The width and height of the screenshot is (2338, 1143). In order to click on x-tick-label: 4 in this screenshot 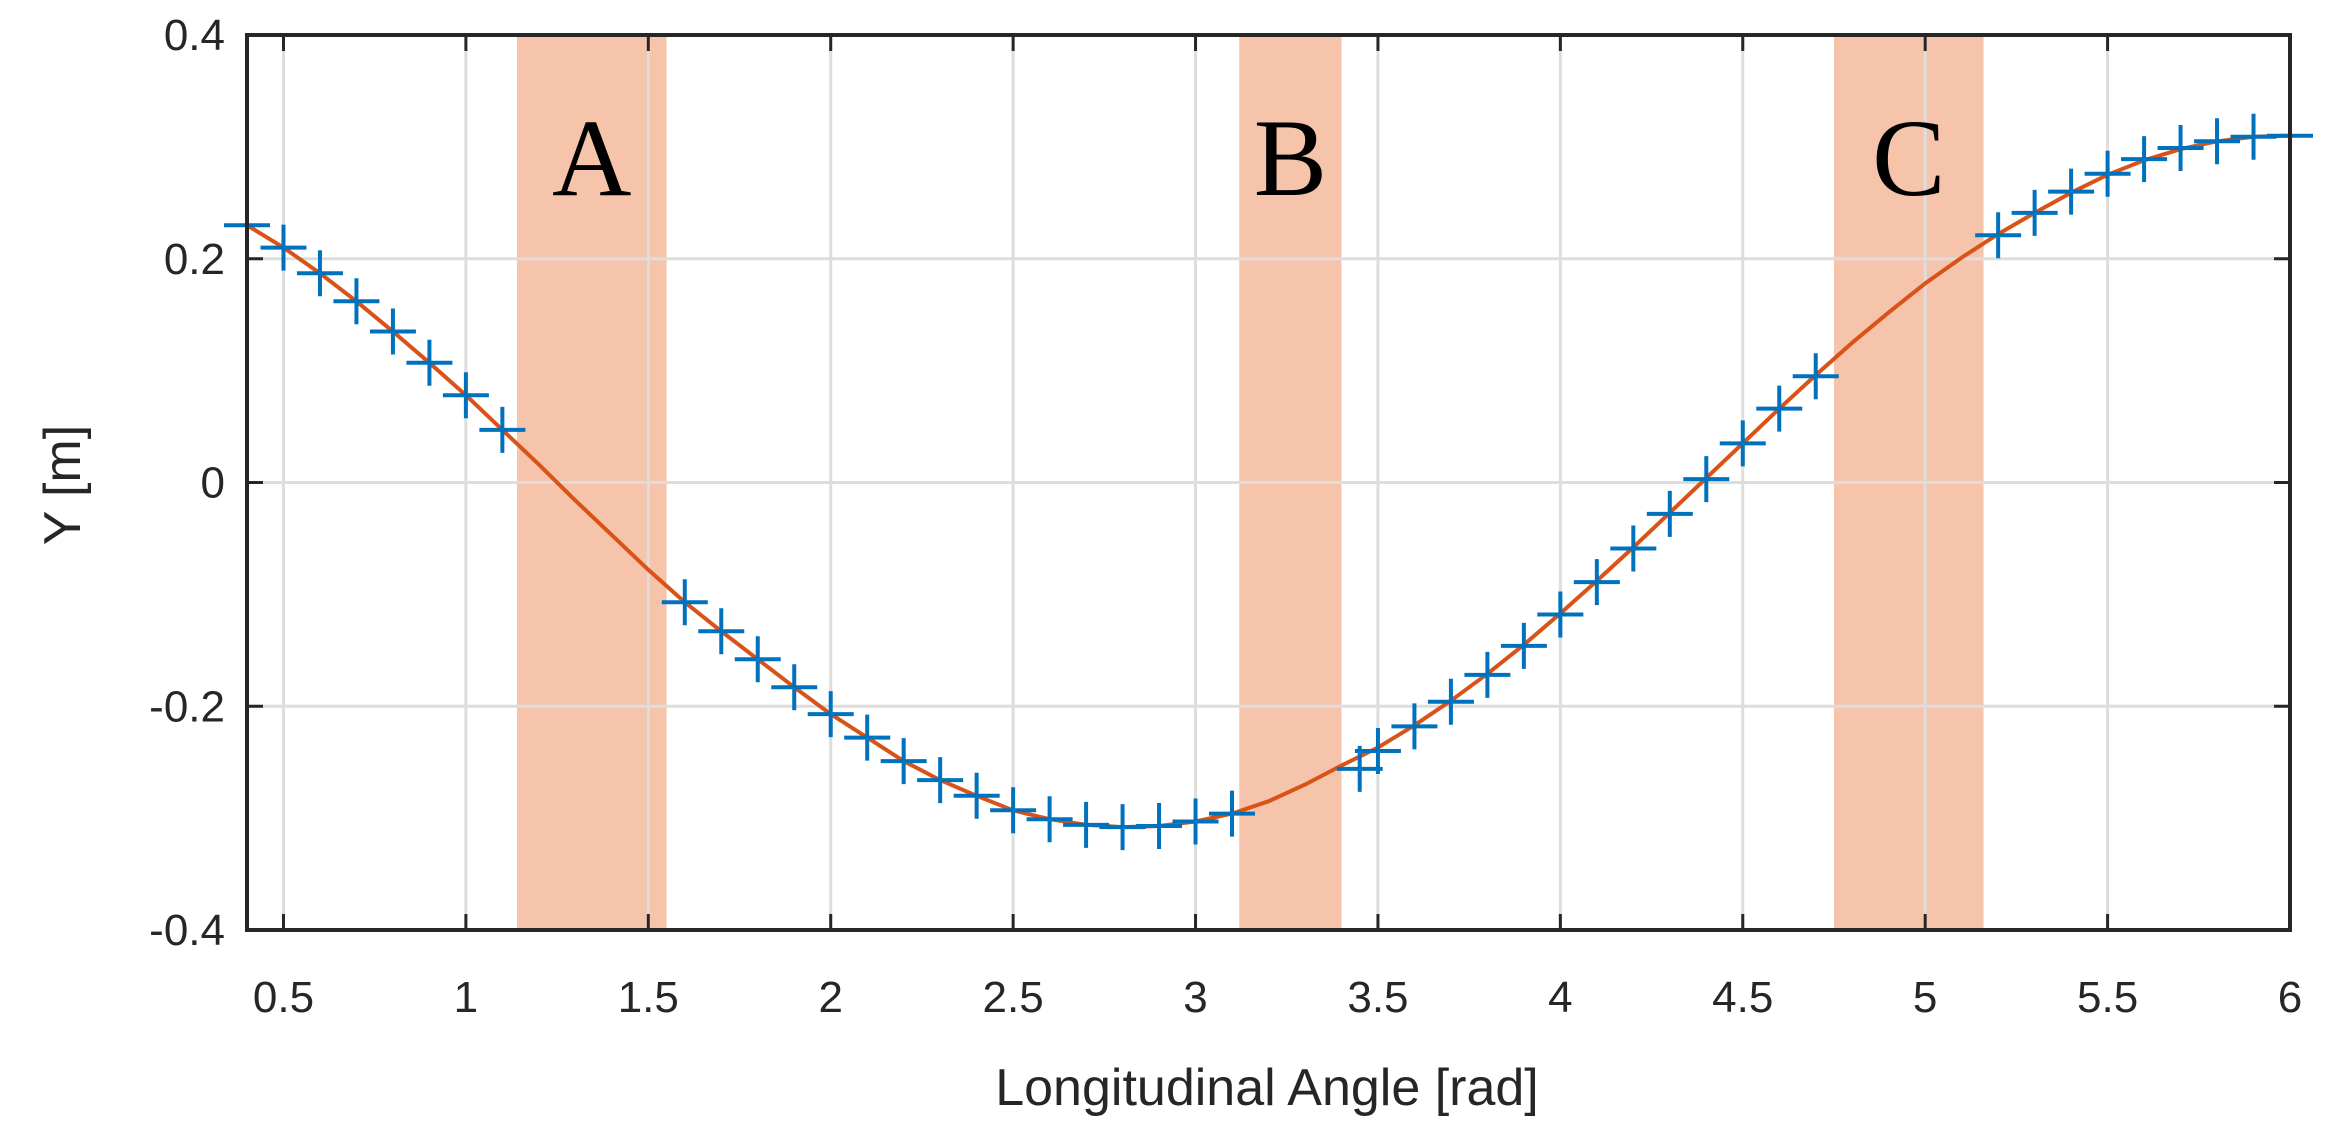, I will do `click(1560, 997)`.